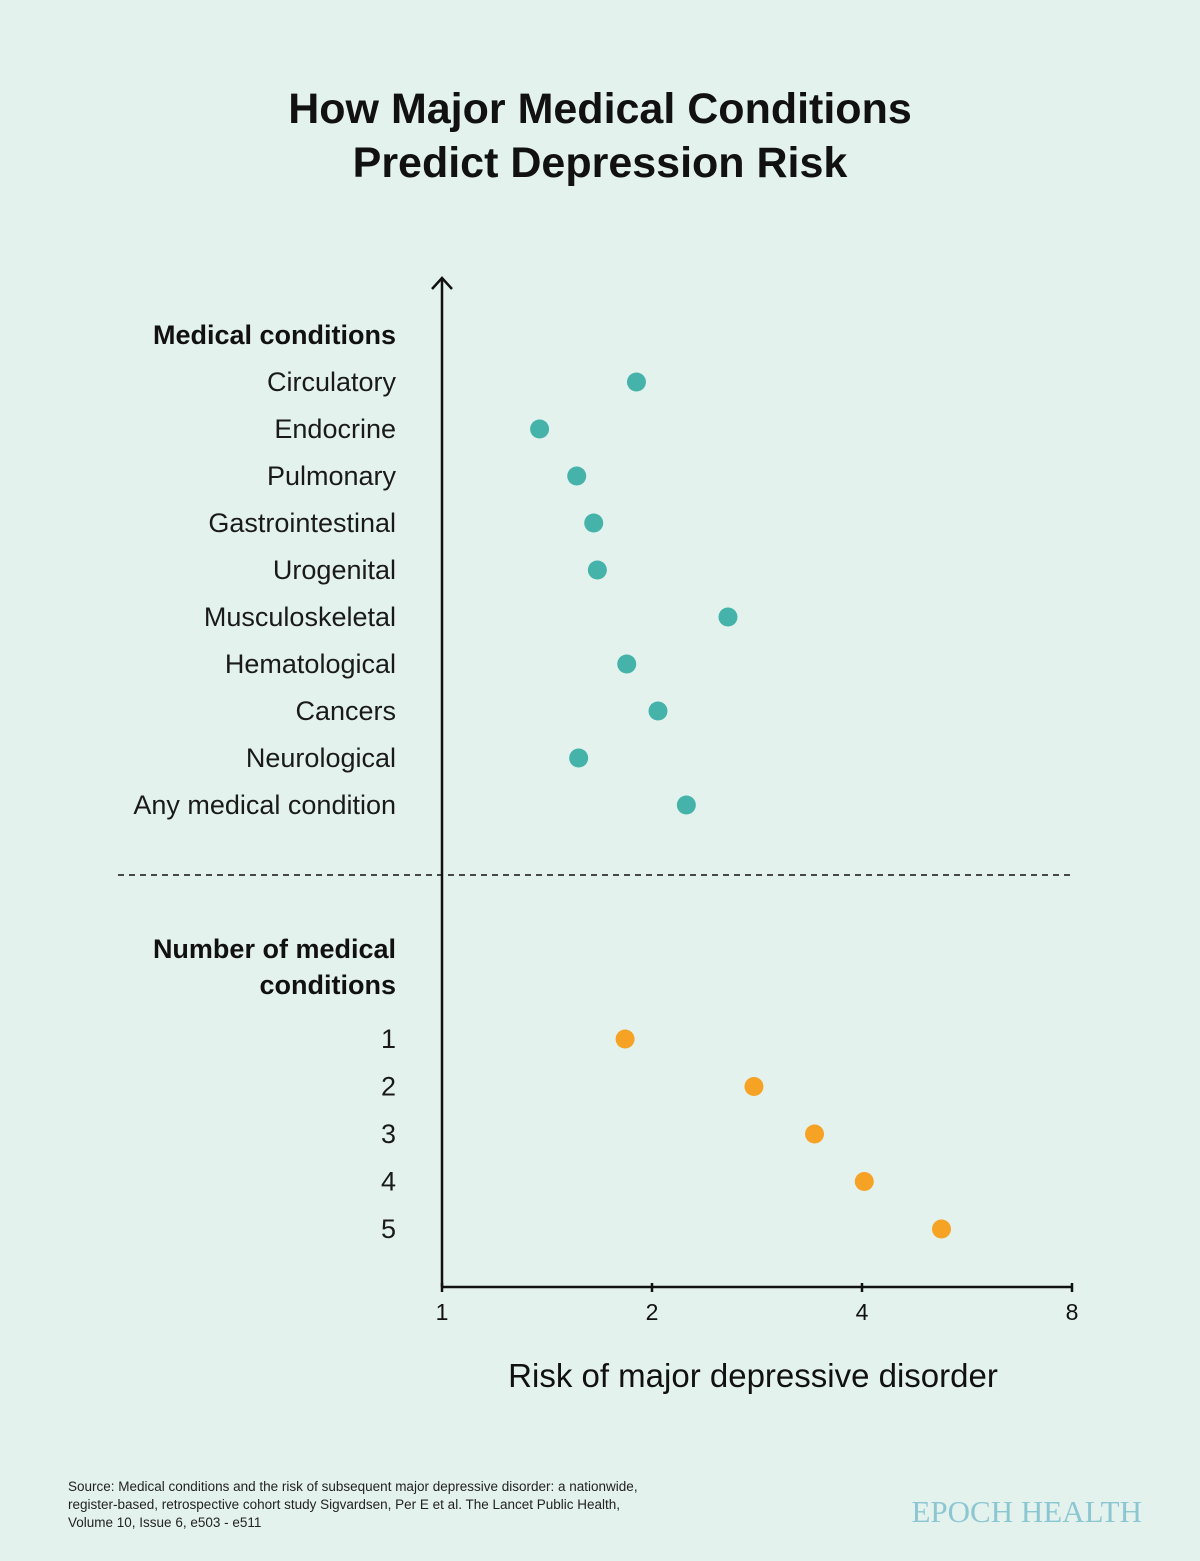  I want to click on row-label: 4, so click(388, 1182).